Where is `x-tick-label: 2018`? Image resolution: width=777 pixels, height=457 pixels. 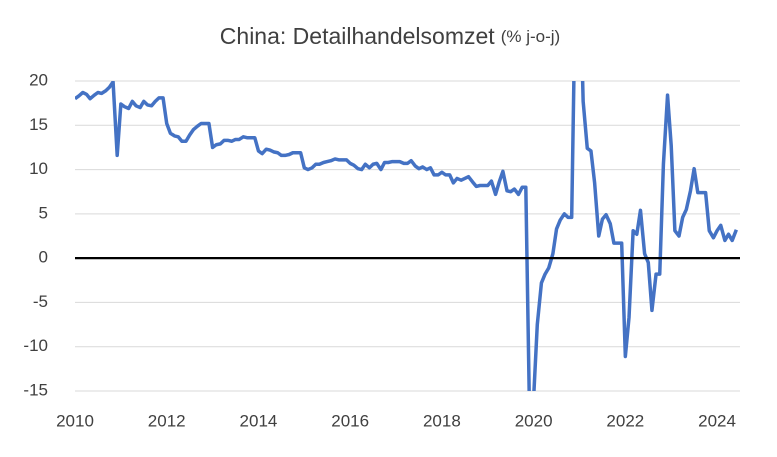 x-tick-label: 2018 is located at coordinates (442, 420).